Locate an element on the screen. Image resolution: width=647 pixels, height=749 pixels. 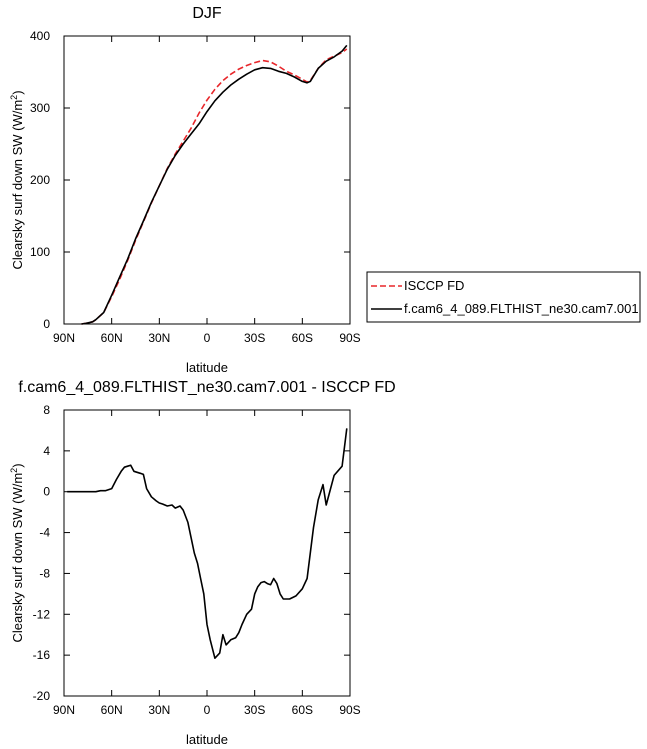
bottom-y-axis-label-sup: 2 is located at coordinates (14, 470).